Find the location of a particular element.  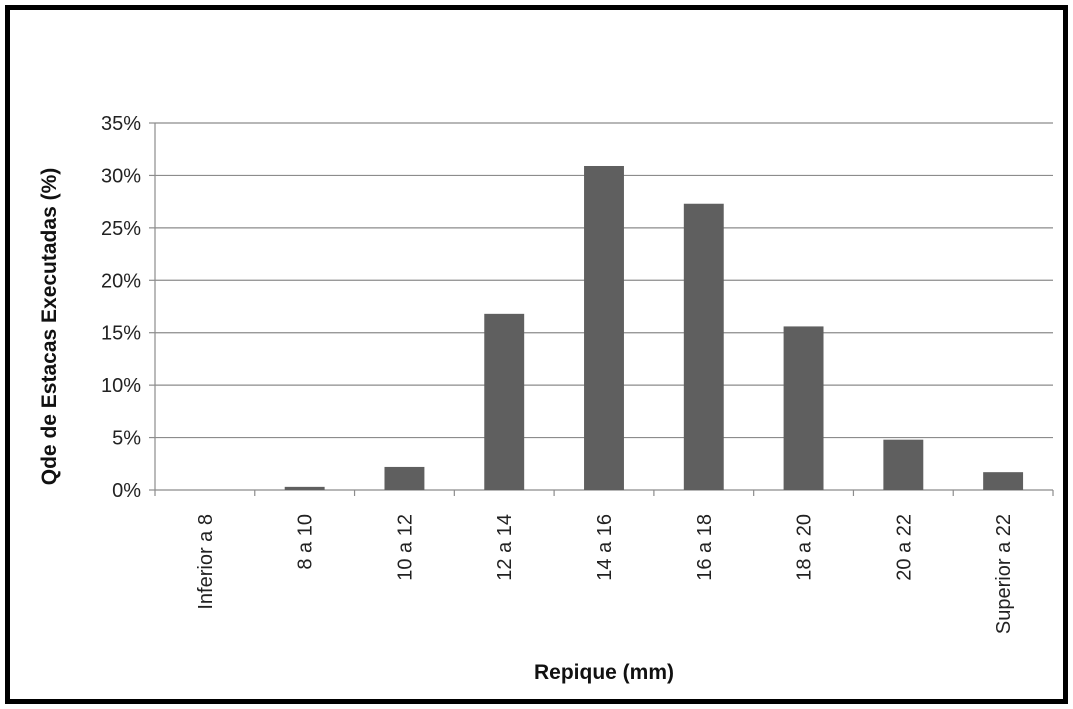

y-tick-label: 15% is located at coordinates (121, 334).